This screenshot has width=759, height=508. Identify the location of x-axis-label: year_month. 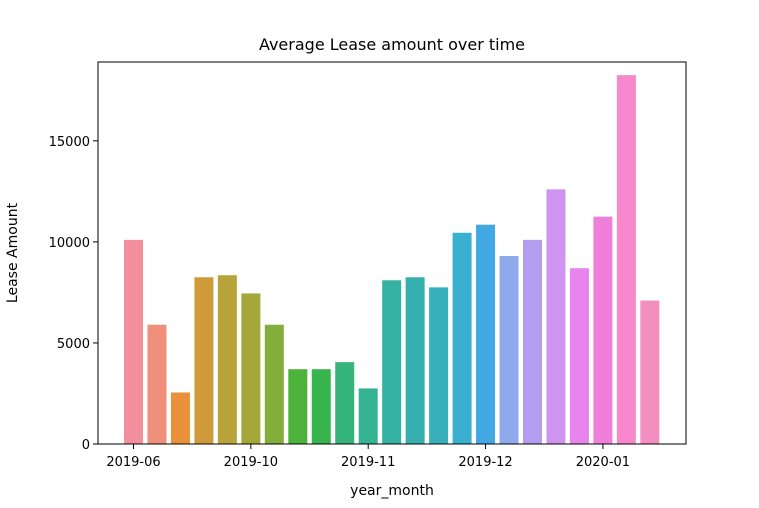
(392, 491).